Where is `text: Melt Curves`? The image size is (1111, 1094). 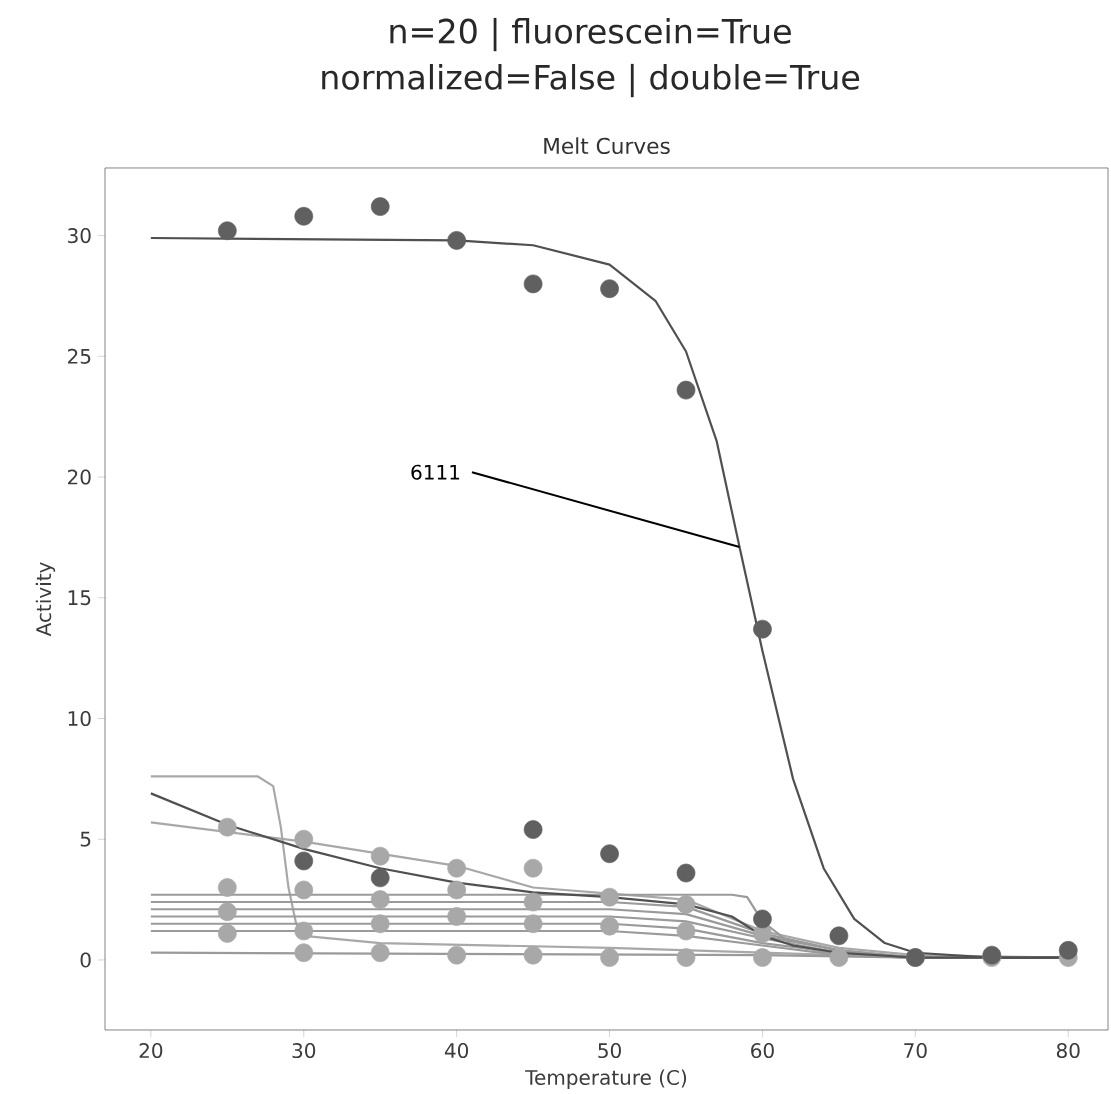 text: Melt Curves is located at coordinates (607, 145).